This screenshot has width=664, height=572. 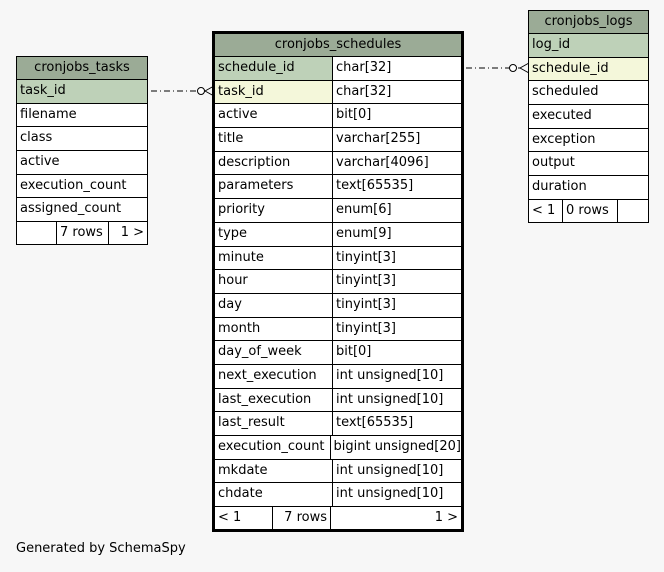 I want to click on column-name: month, so click(x=274, y=329).